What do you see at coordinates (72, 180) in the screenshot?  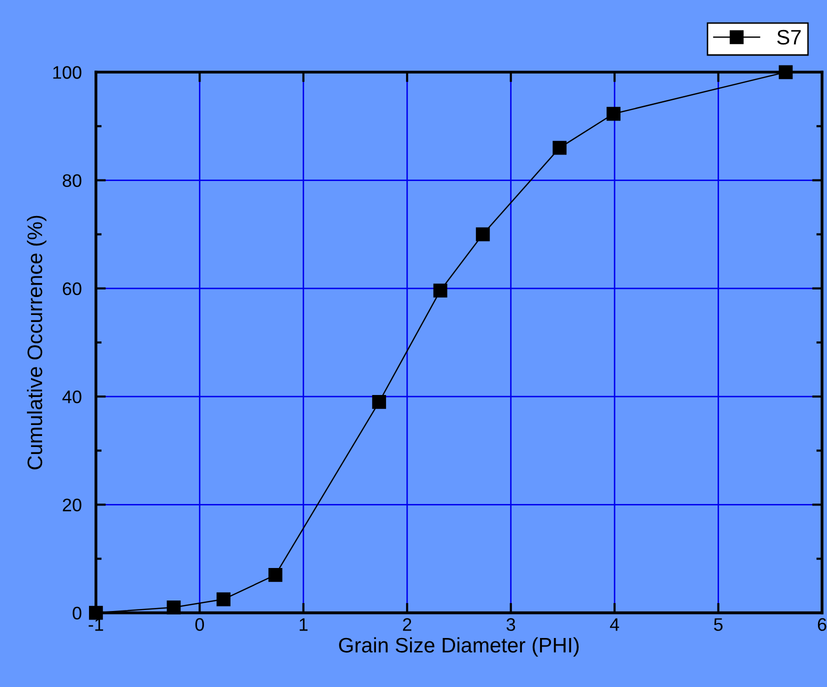 I see `y-tick-label: 80` at bounding box center [72, 180].